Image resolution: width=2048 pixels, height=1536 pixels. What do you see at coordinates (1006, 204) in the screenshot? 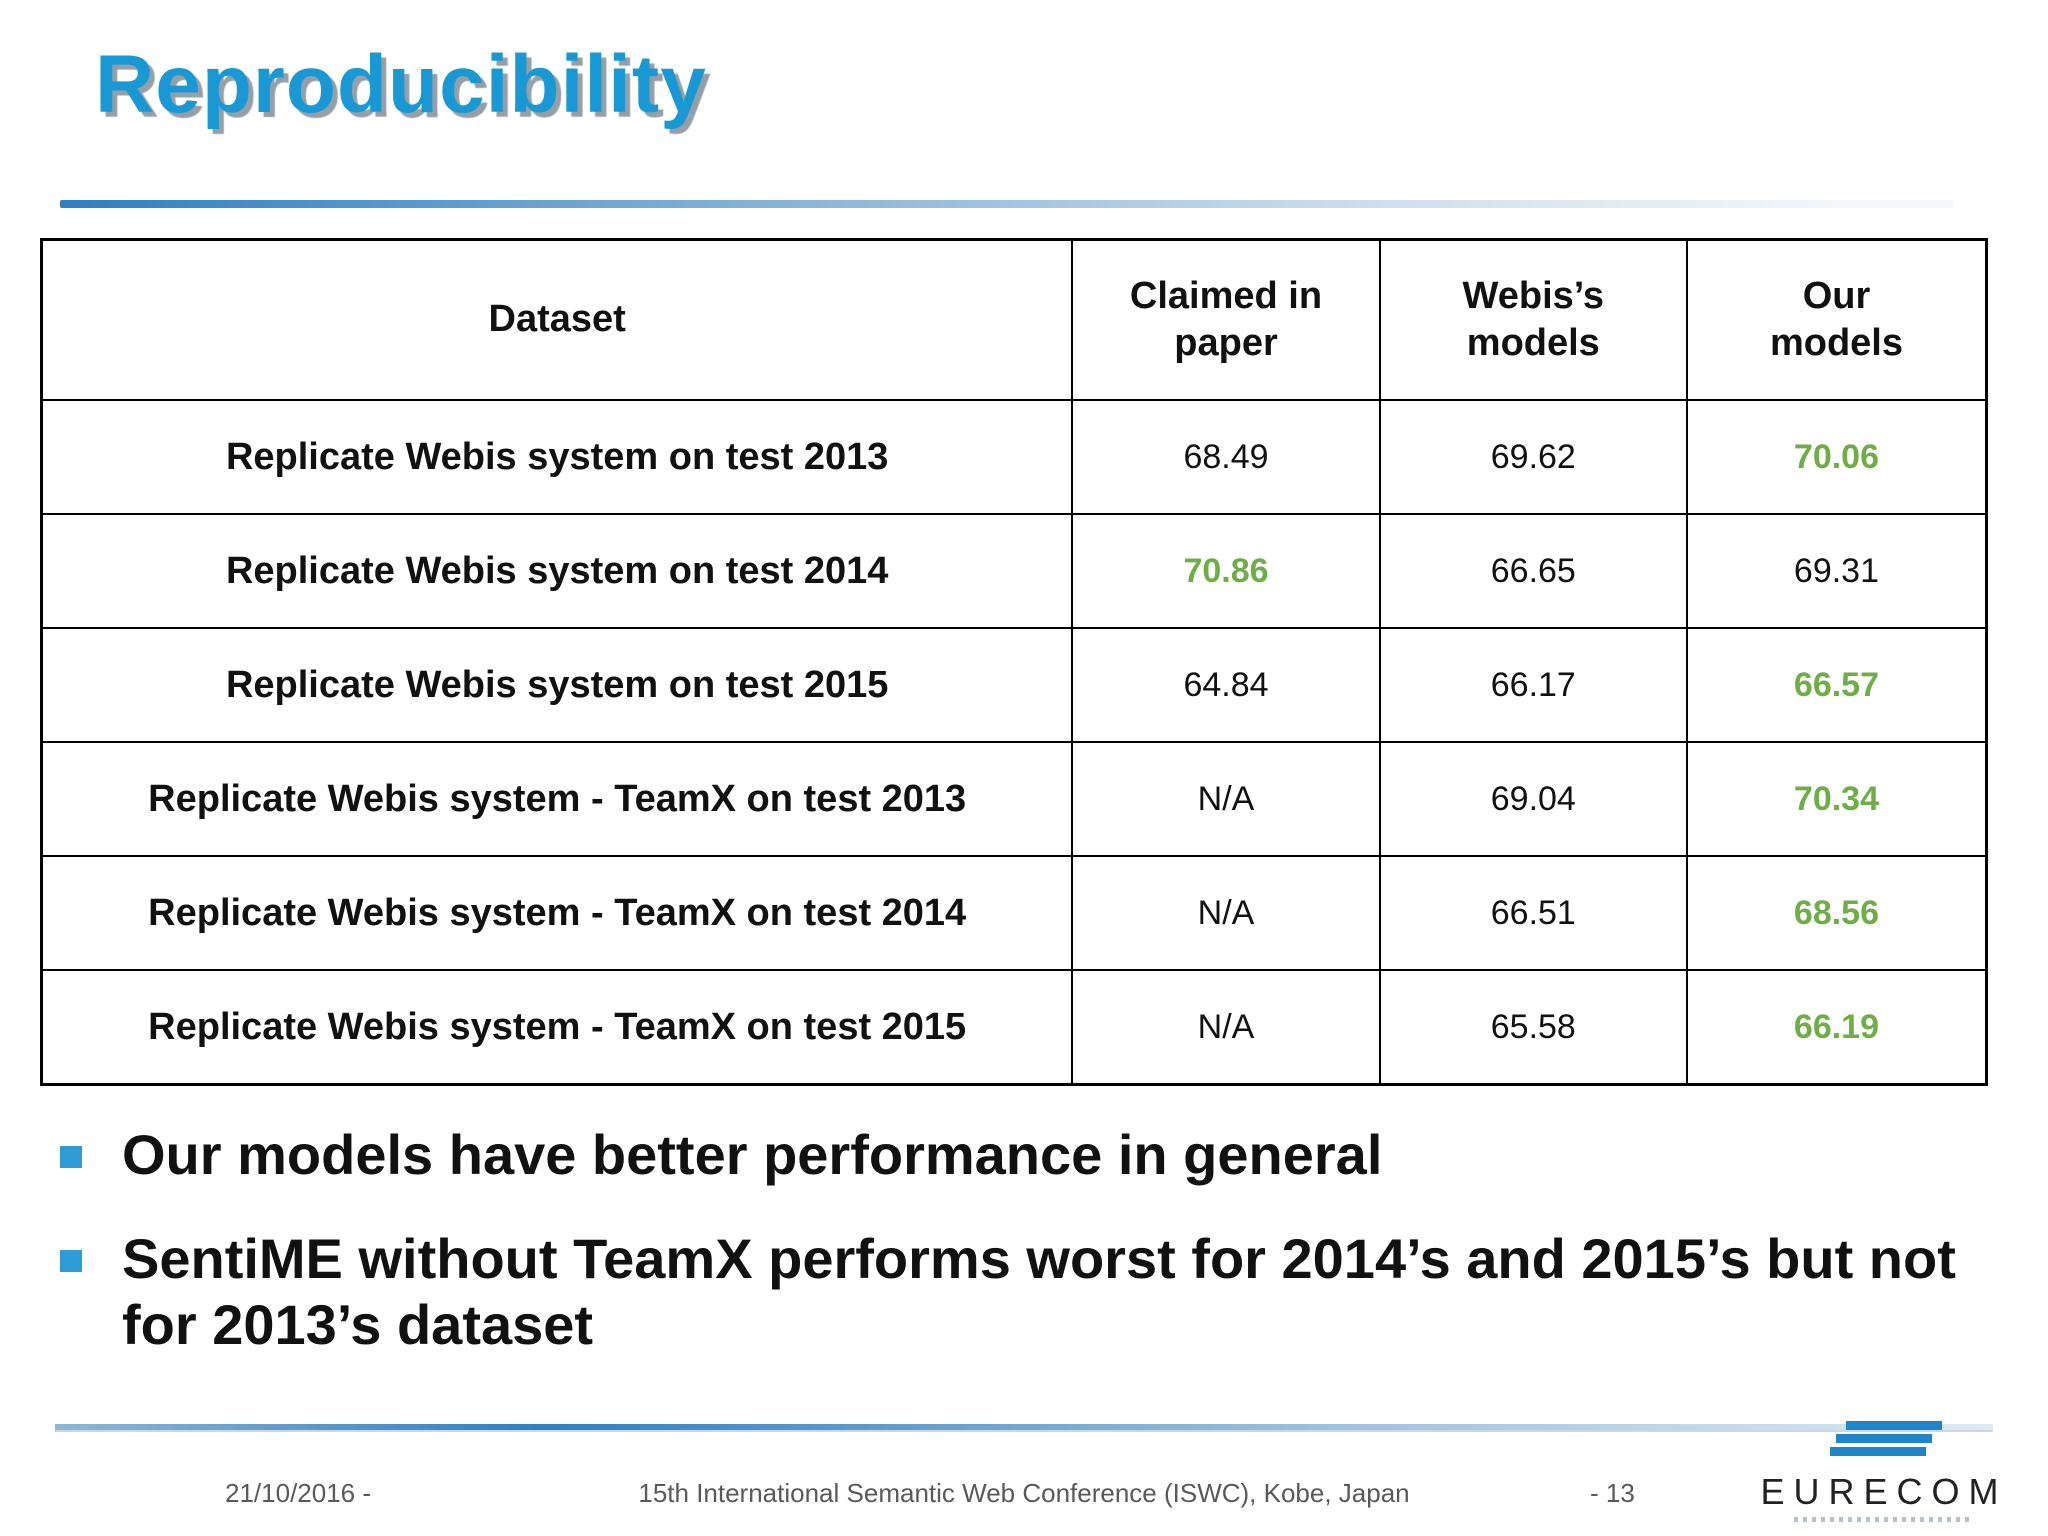
I see `title-divider` at bounding box center [1006, 204].